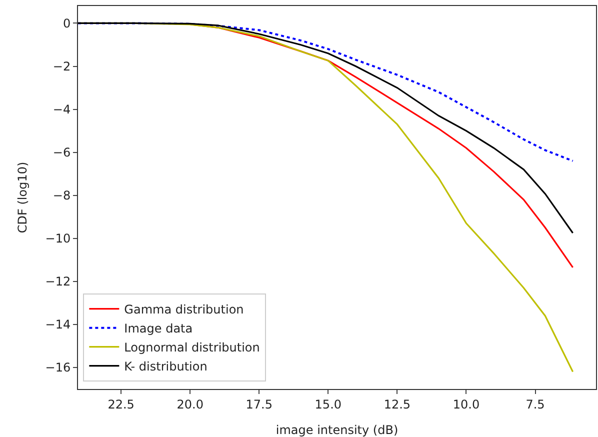 This screenshot has width=598, height=437. What do you see at coordinates (23, 198) in the screenshot?
I see `y-axis-title: CDF (log10)` at bounding box center [23, 198].